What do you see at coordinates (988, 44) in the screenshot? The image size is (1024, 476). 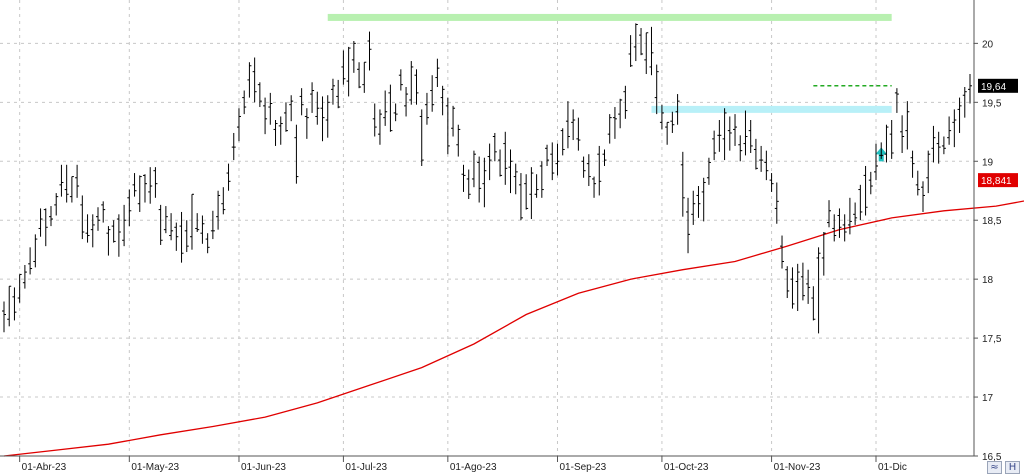 I see `y-tick-label: 20` at bounding box center [988, 44].